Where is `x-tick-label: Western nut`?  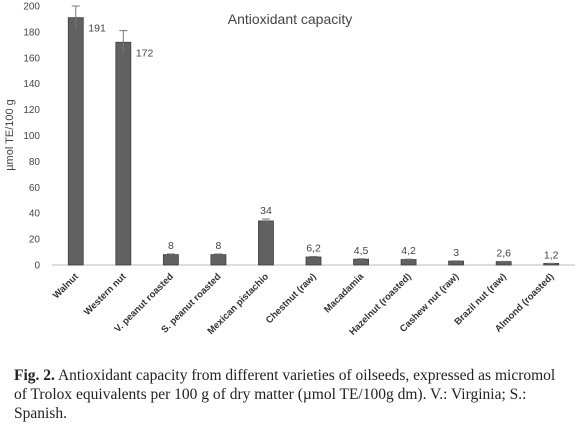
x-tick-label: Western nut is located at coordinates (105, 294).